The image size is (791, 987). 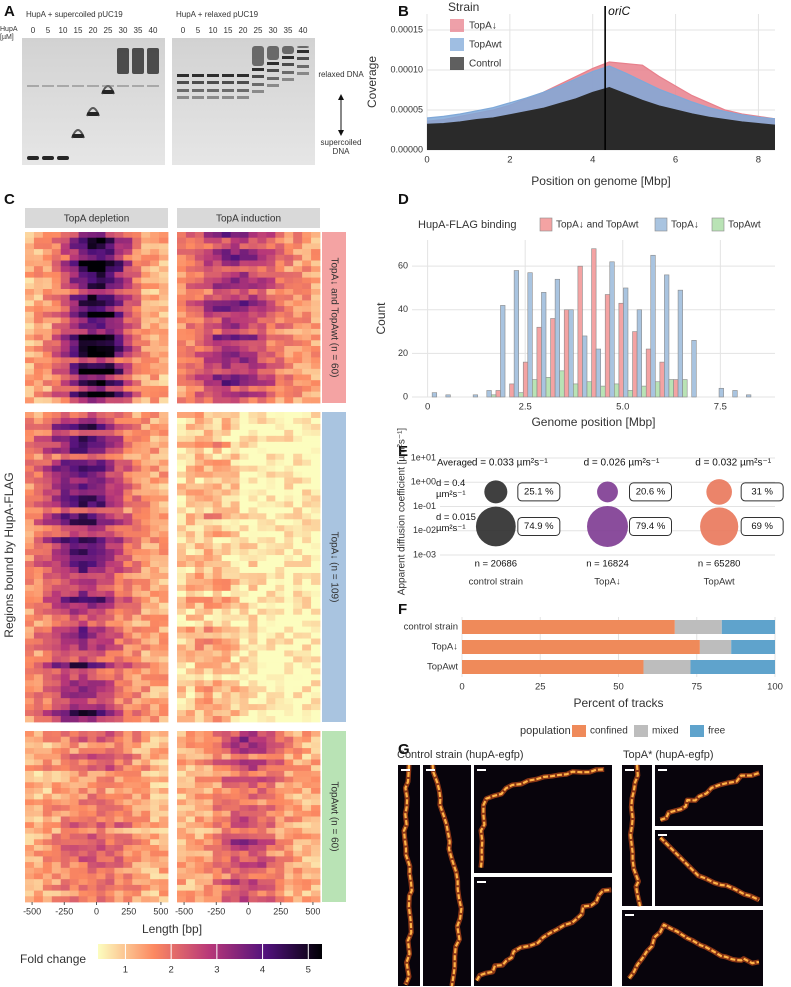 I want to click on bar-segment, so click(x=667, y=667).